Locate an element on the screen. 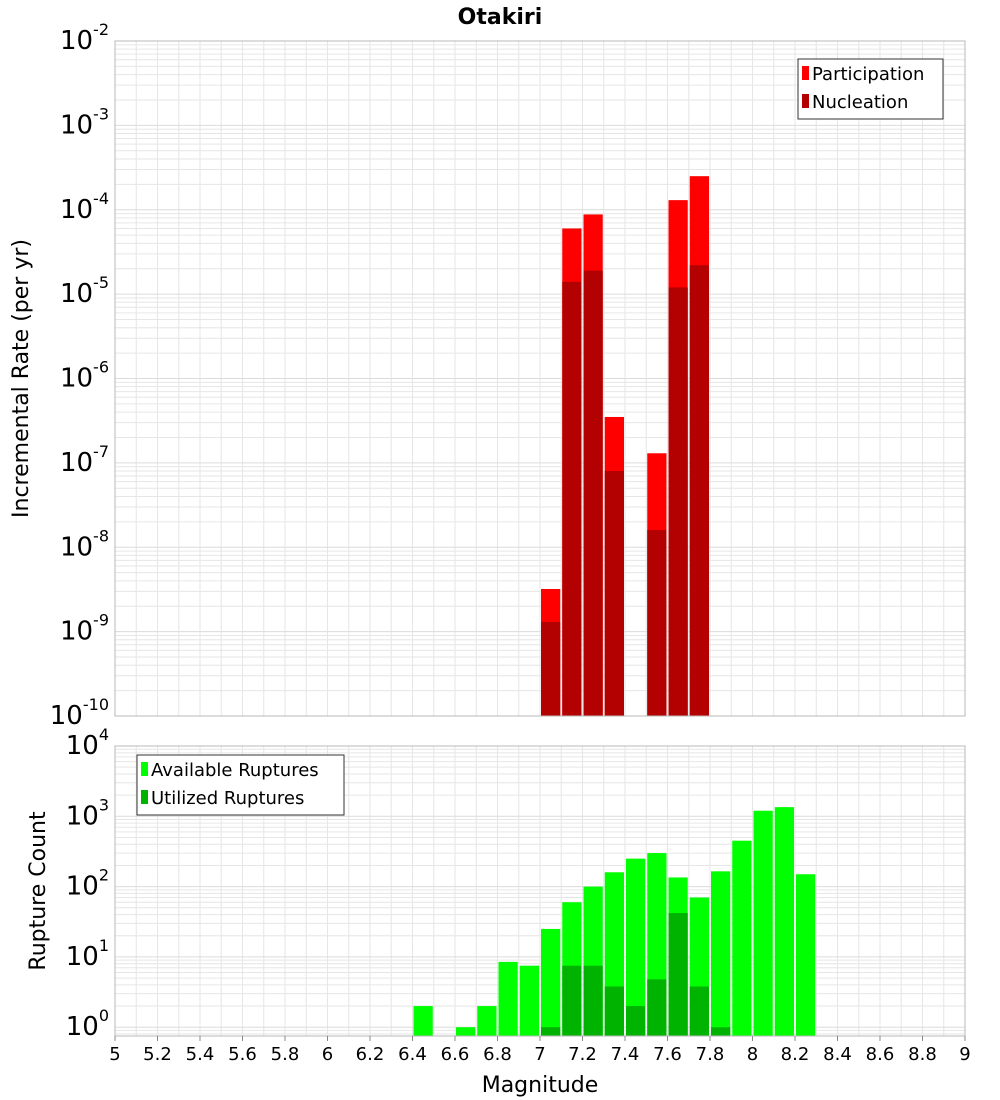  x-tick-label: 5.4 is located at coordinates (200, 1054).